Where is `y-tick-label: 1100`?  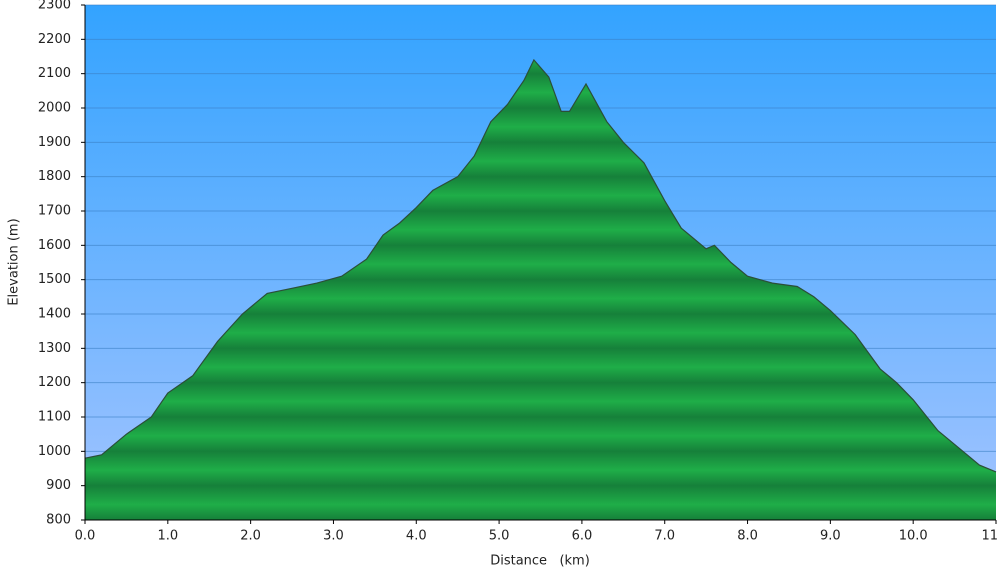
y-tick-label: 1100 is located at coordinates (54, 417).